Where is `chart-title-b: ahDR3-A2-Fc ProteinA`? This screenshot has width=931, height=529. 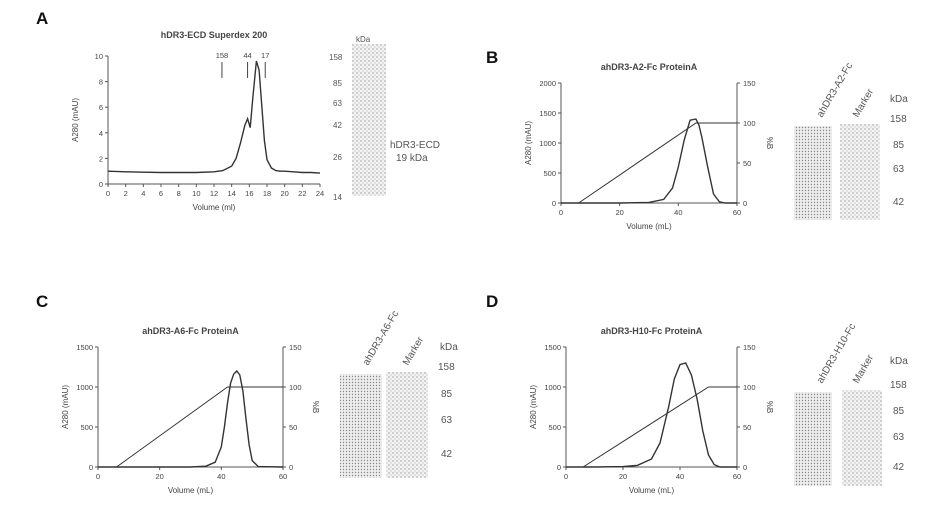 chart-title-b: ahDR3-A2-Fc ProteinA is located at coordinates (649, 67).